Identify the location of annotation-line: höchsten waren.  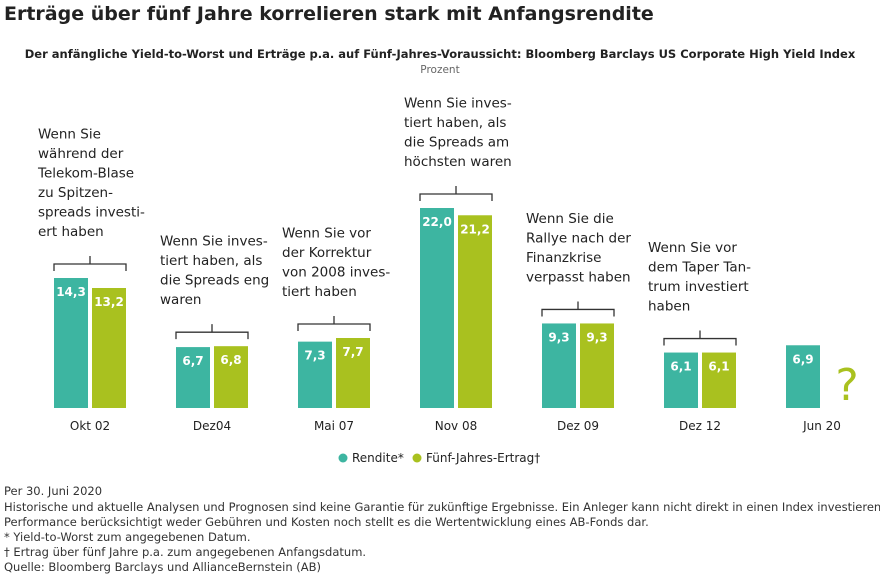
(458, 162).